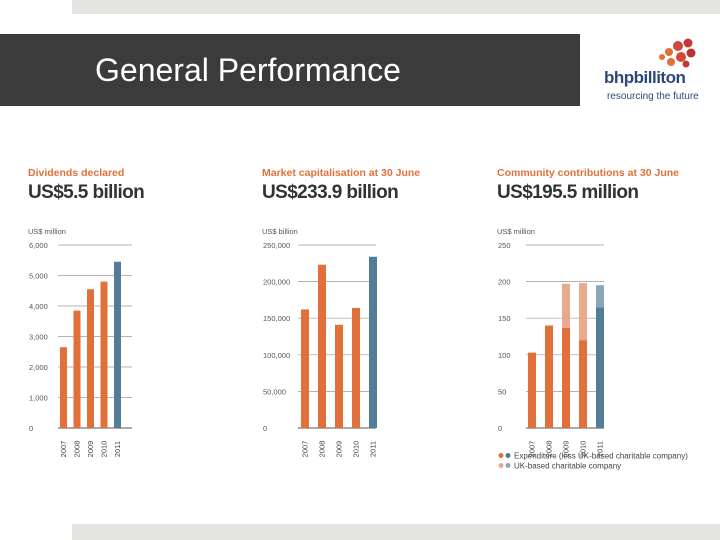  What do you see at coordinates (567, 466) in the screenshot?
I see `legend-label-2: UK-based charitable company` at bounding box center [567, 466].